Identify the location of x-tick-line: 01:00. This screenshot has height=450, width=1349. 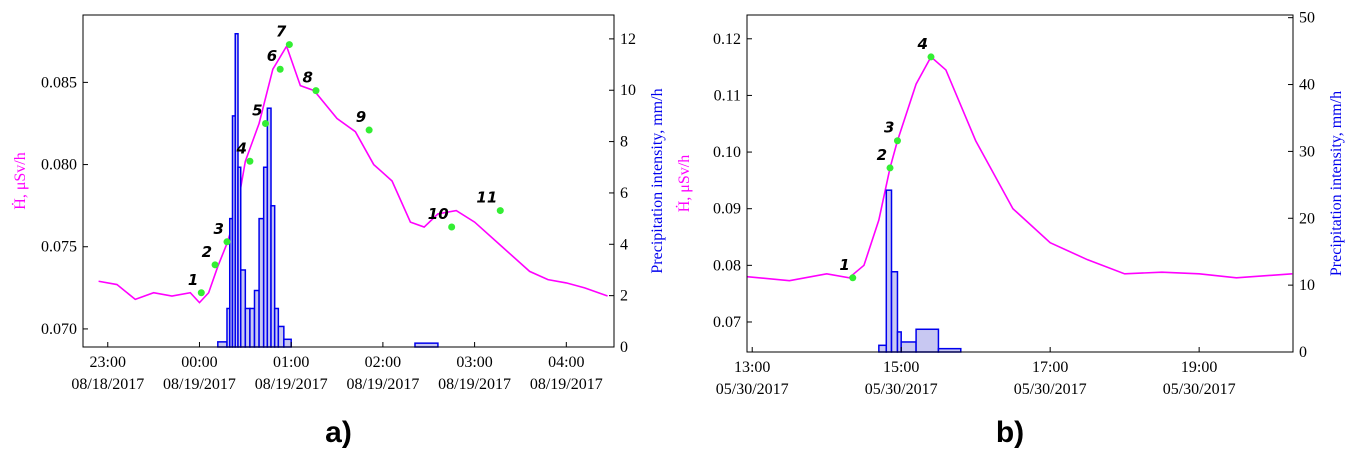
(291, 362).